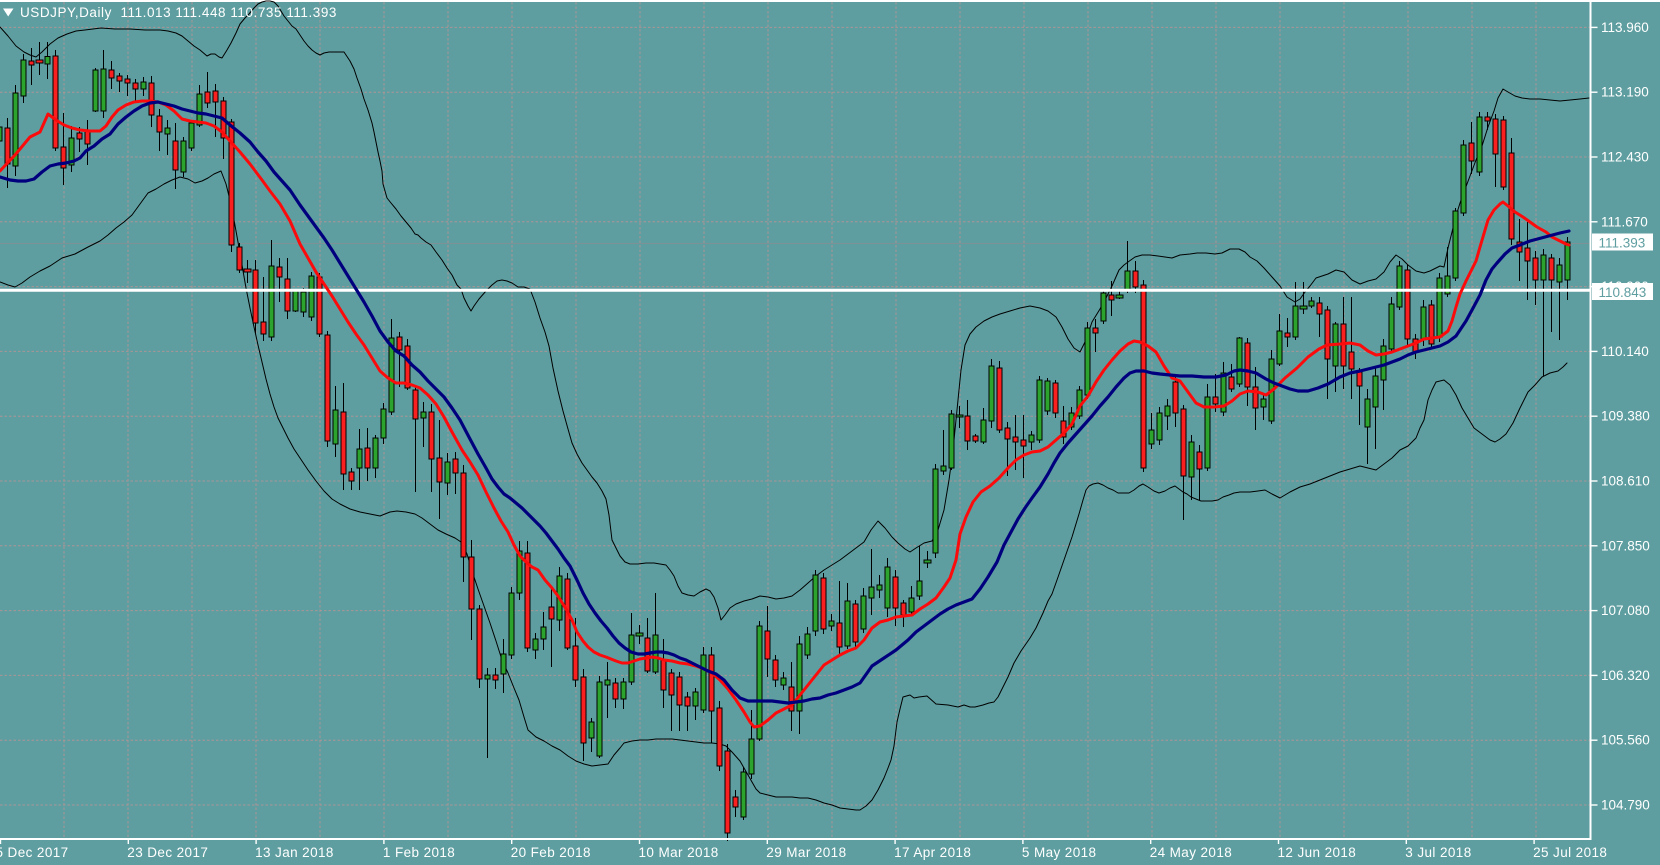  I want to click on svg-text: 105.560, so click(1625, 740).